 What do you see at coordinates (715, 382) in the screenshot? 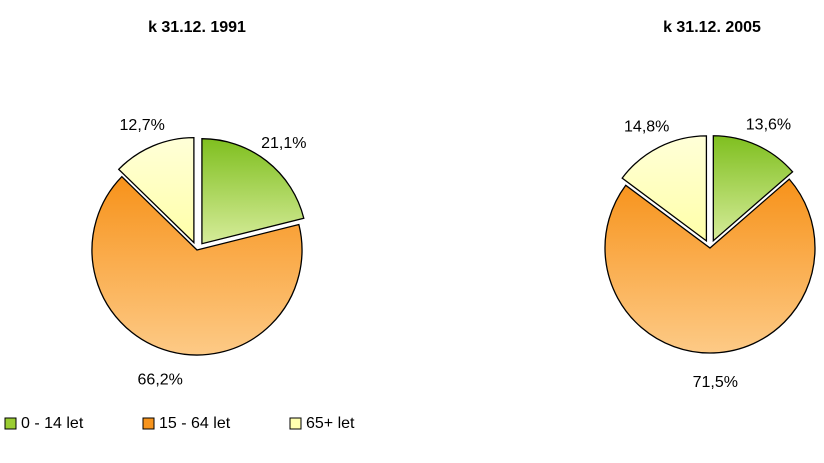
I see `data-label: 71,5%` at bounding box center [715, 382].